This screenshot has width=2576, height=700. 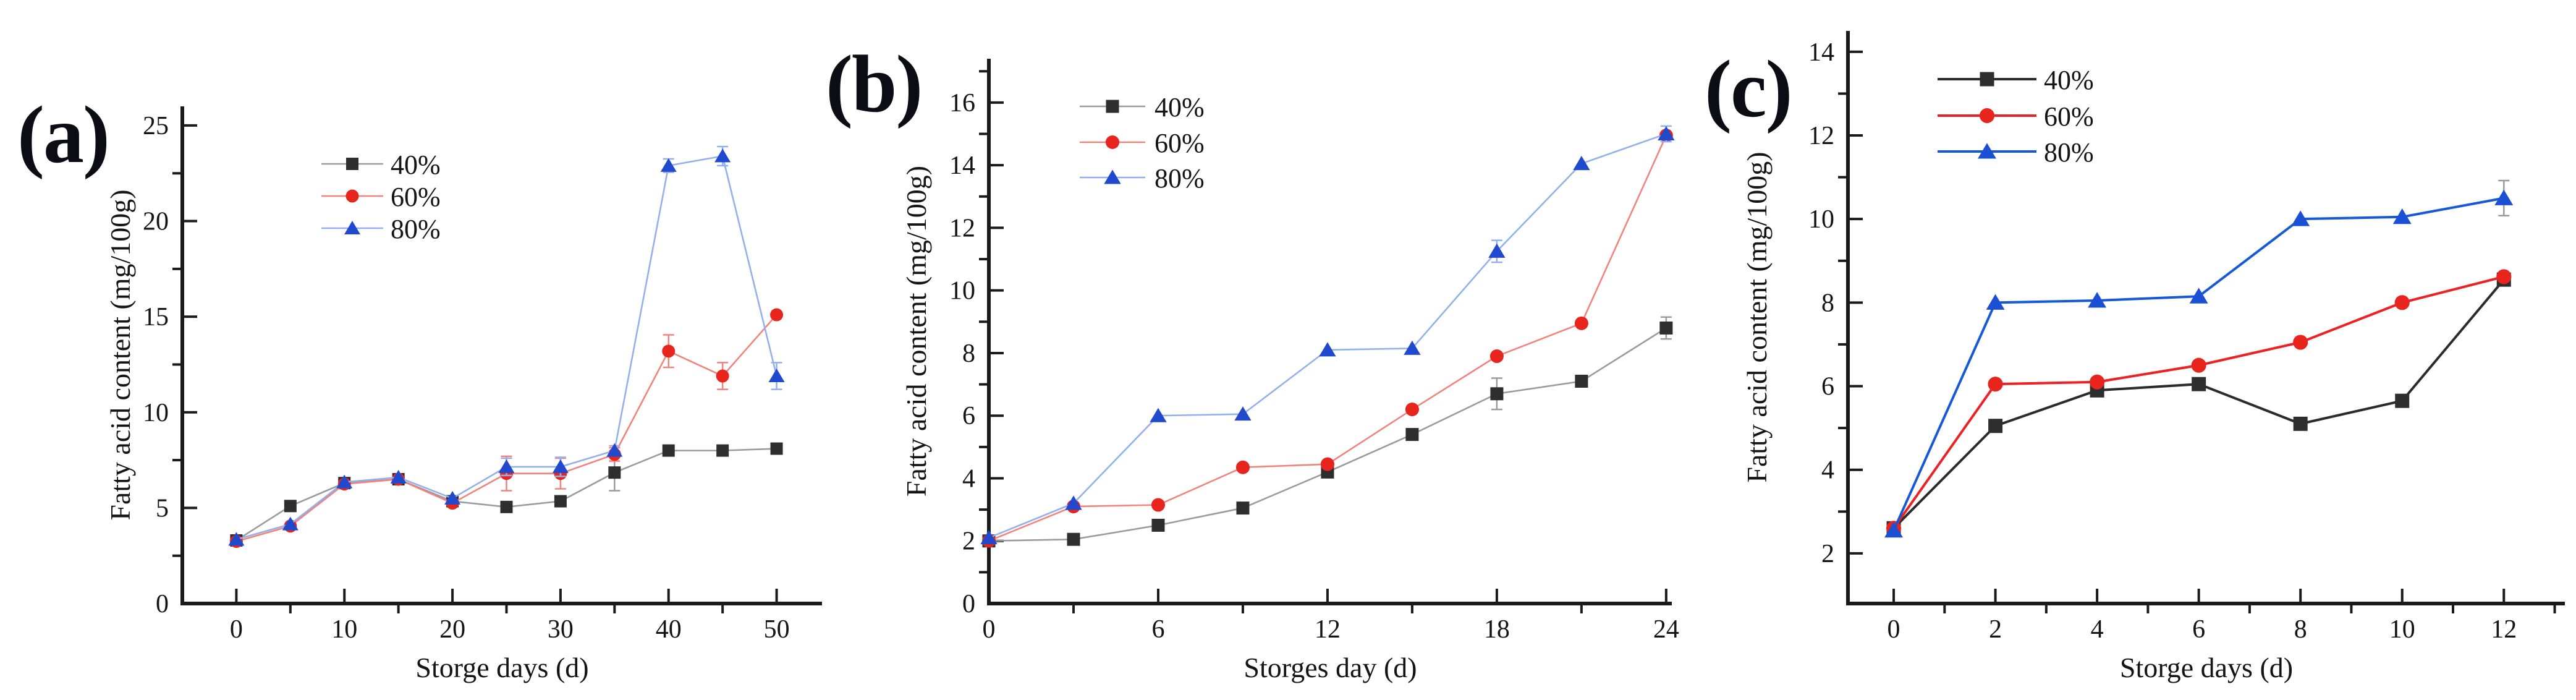 I want to click on legend-marker-60%, so click(x=1112, y=142).